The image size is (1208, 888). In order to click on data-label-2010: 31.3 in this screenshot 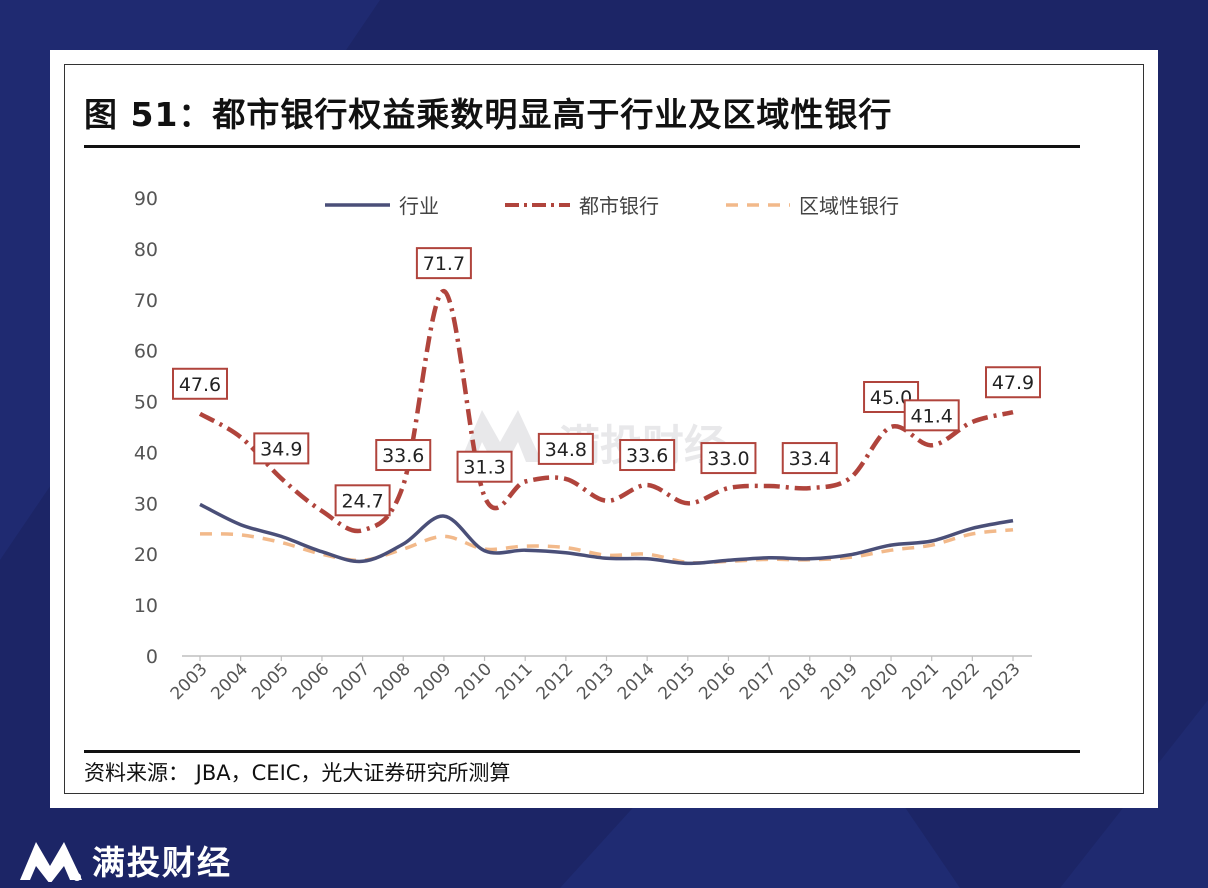, I will do `click(484, 466)`.